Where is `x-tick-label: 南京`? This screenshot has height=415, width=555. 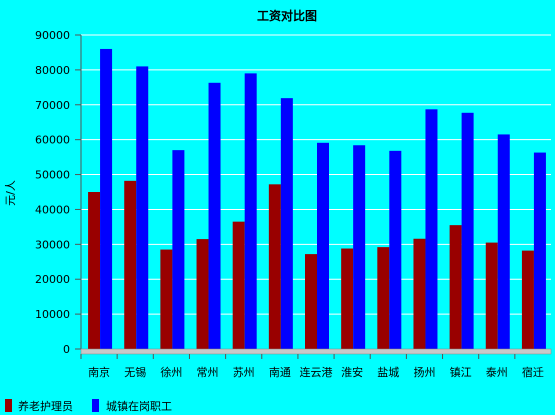
x-tick-label: 南京 is located at coordinates (99, 372).